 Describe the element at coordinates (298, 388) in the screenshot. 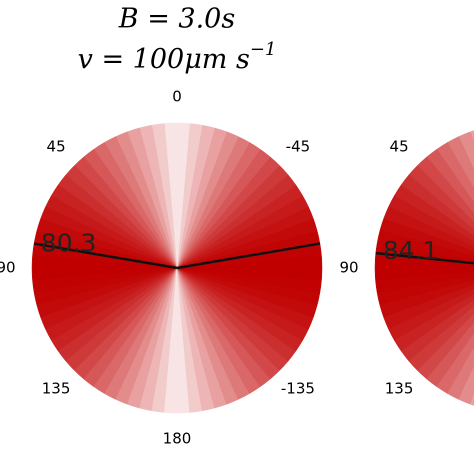

I see `angle-tick-label: -135` at that location.